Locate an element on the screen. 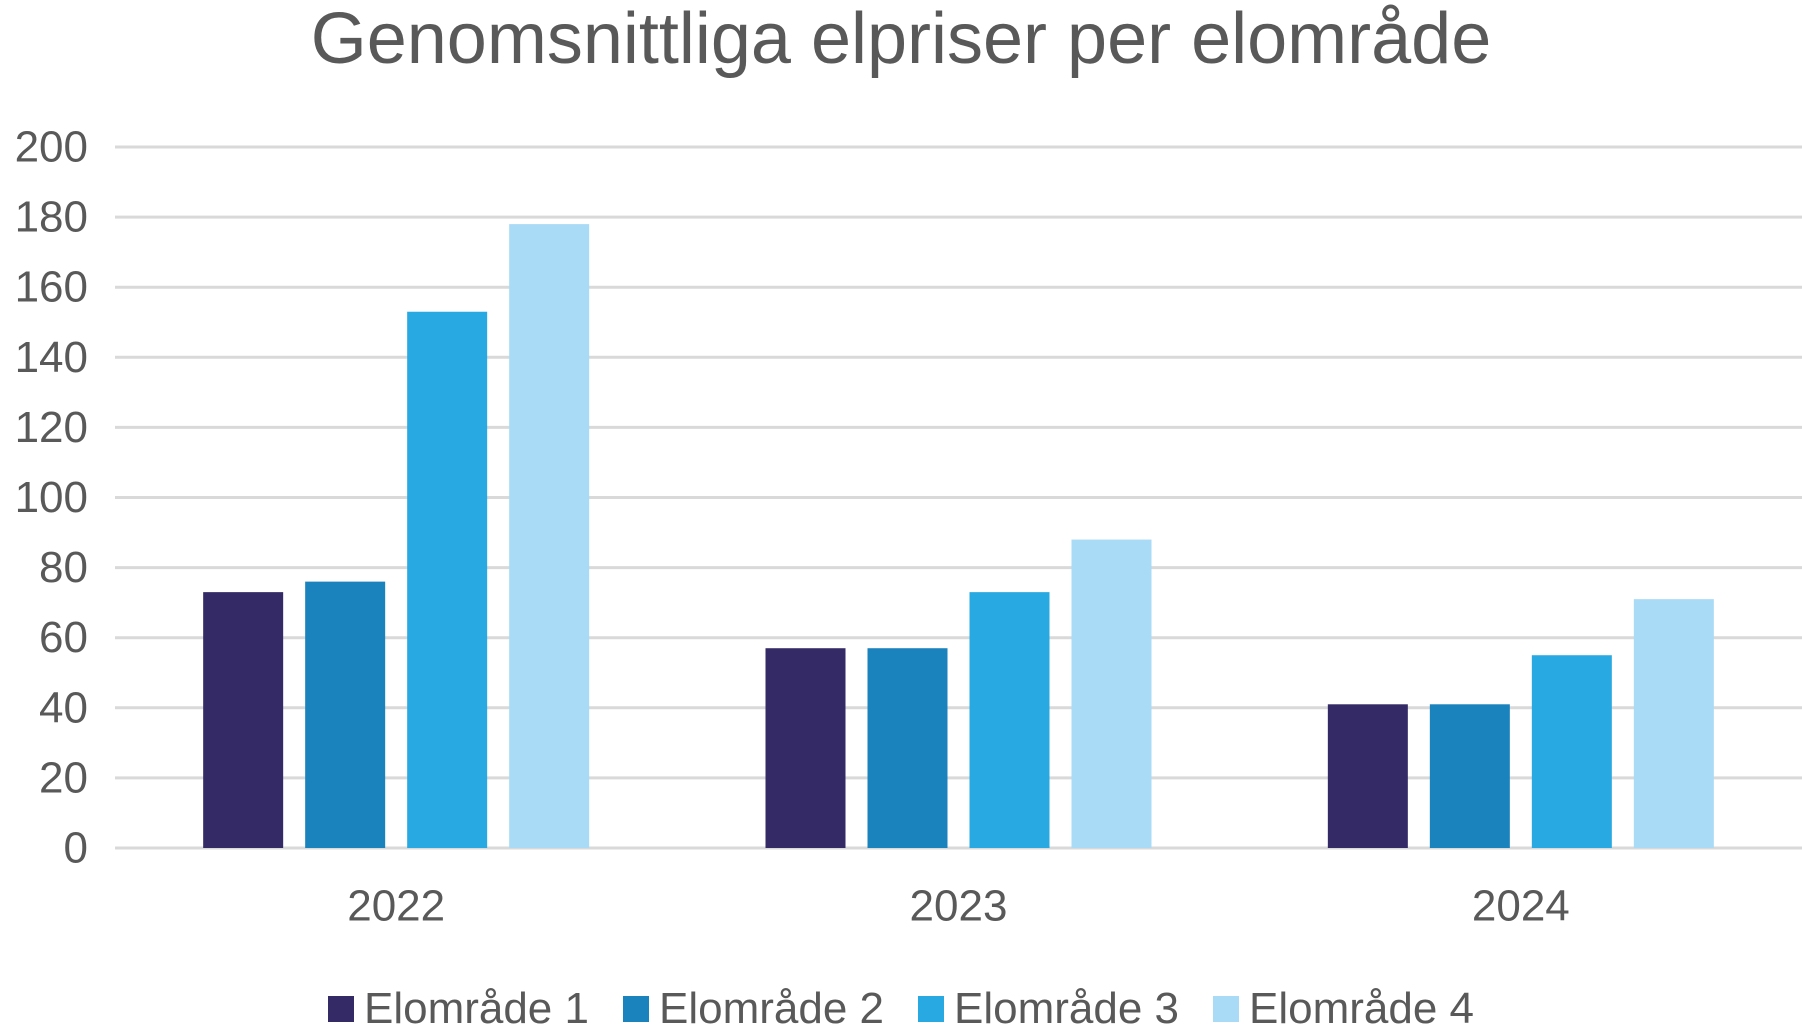  x-tick-label: 2022 is located at coordinates (396, 906).